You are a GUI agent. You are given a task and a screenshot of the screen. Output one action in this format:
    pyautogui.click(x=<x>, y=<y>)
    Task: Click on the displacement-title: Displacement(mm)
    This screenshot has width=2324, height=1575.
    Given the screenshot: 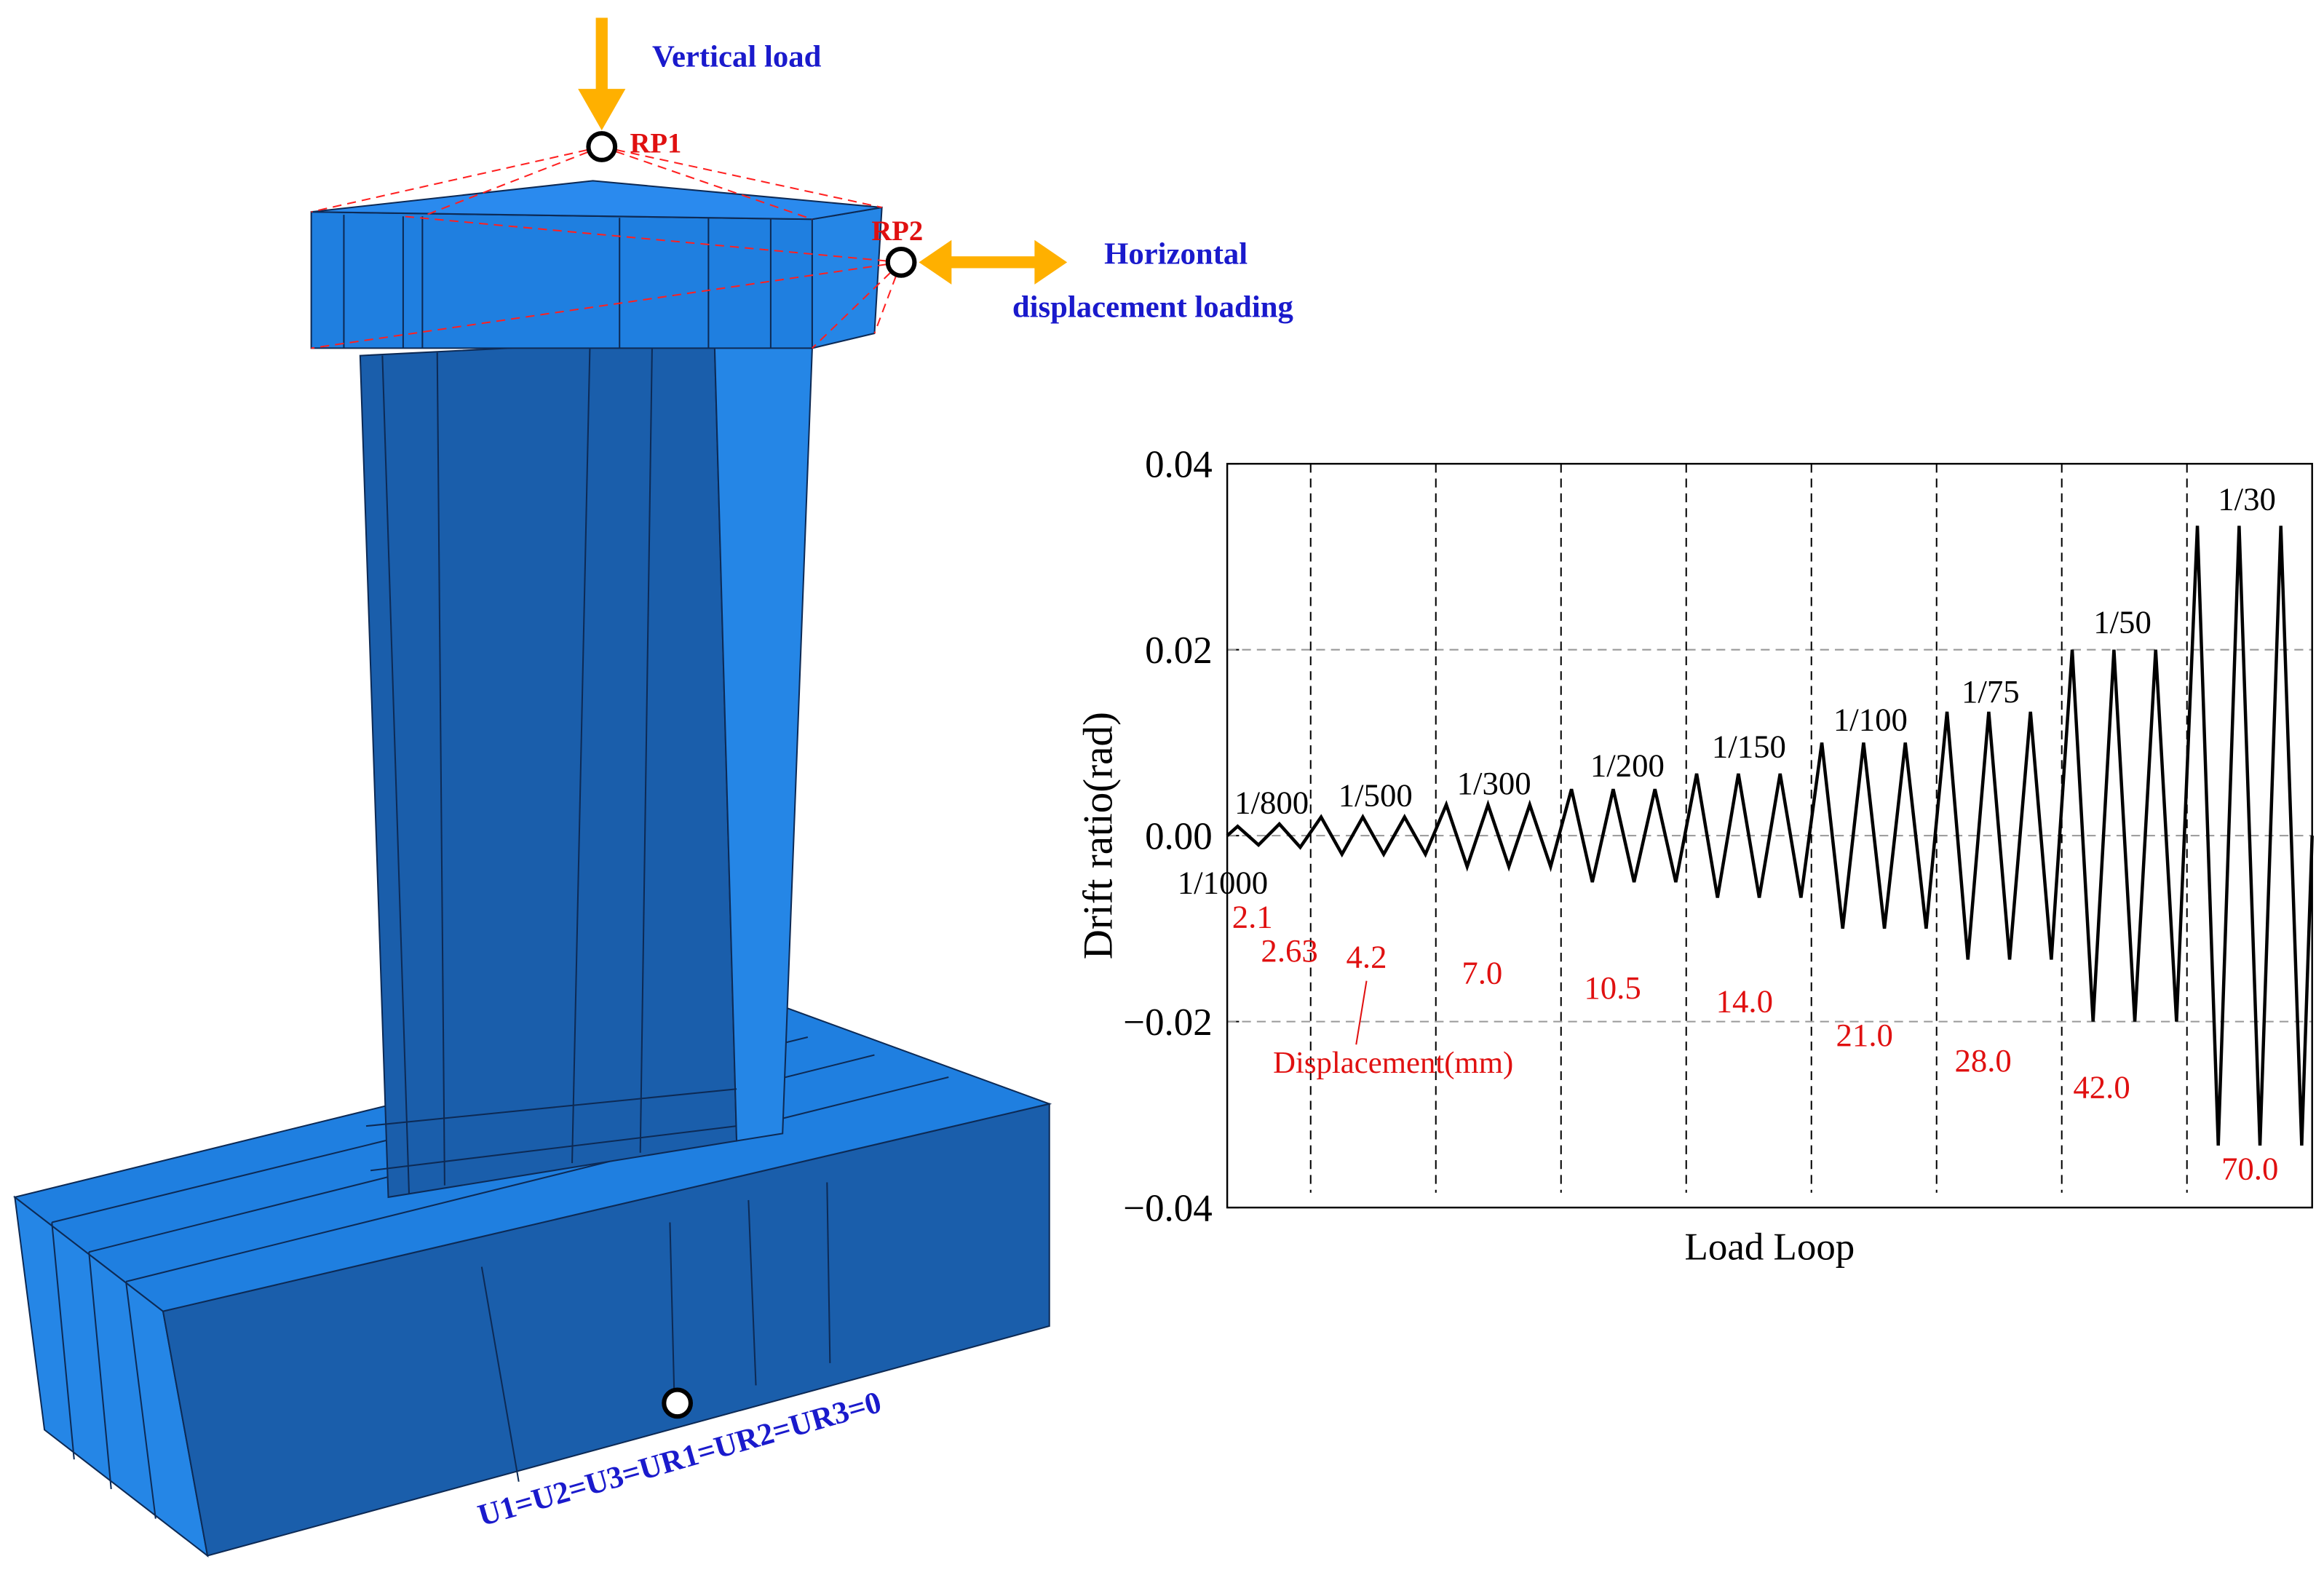 What is the action you would take?
    pyautogui.click(x=1393, y=1063)
    